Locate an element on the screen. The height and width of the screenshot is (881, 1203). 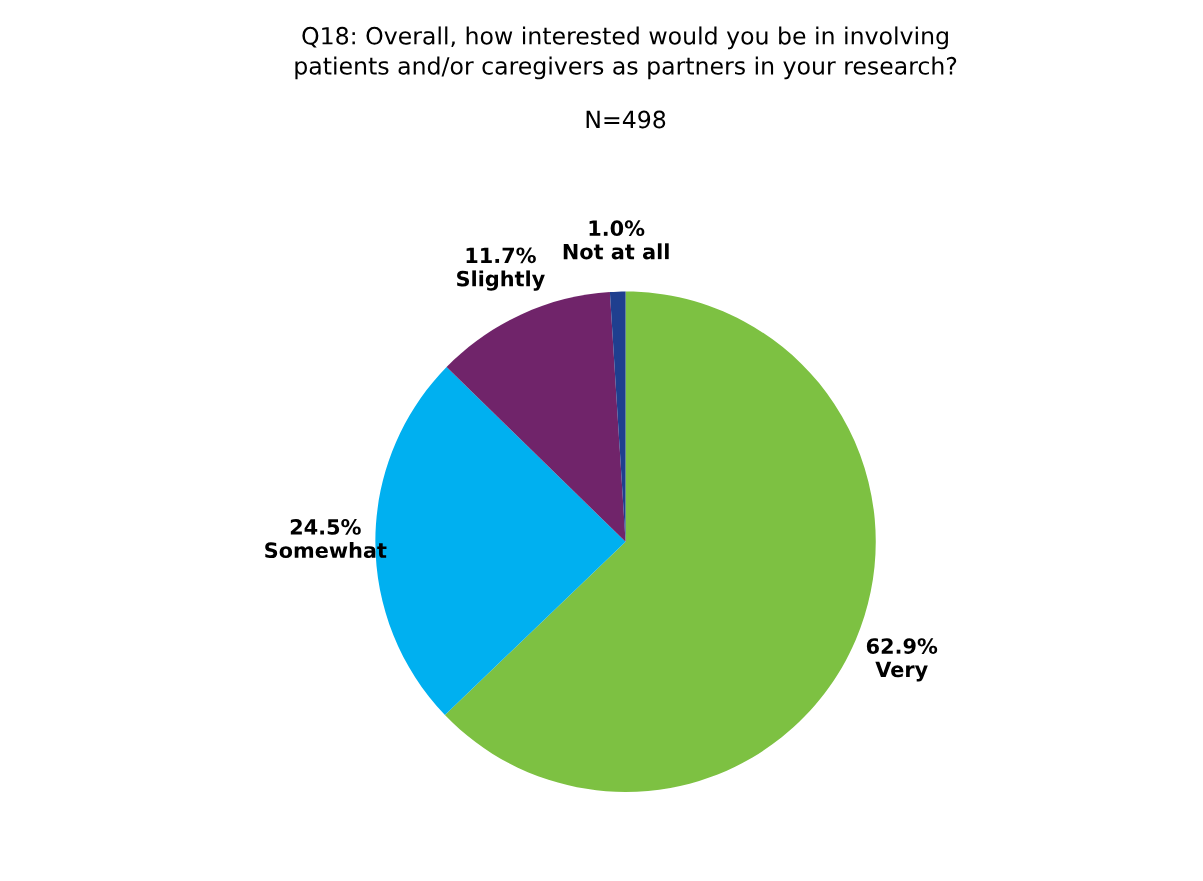
chart-subtitle: N=498 is located at coordinates (626, 119).